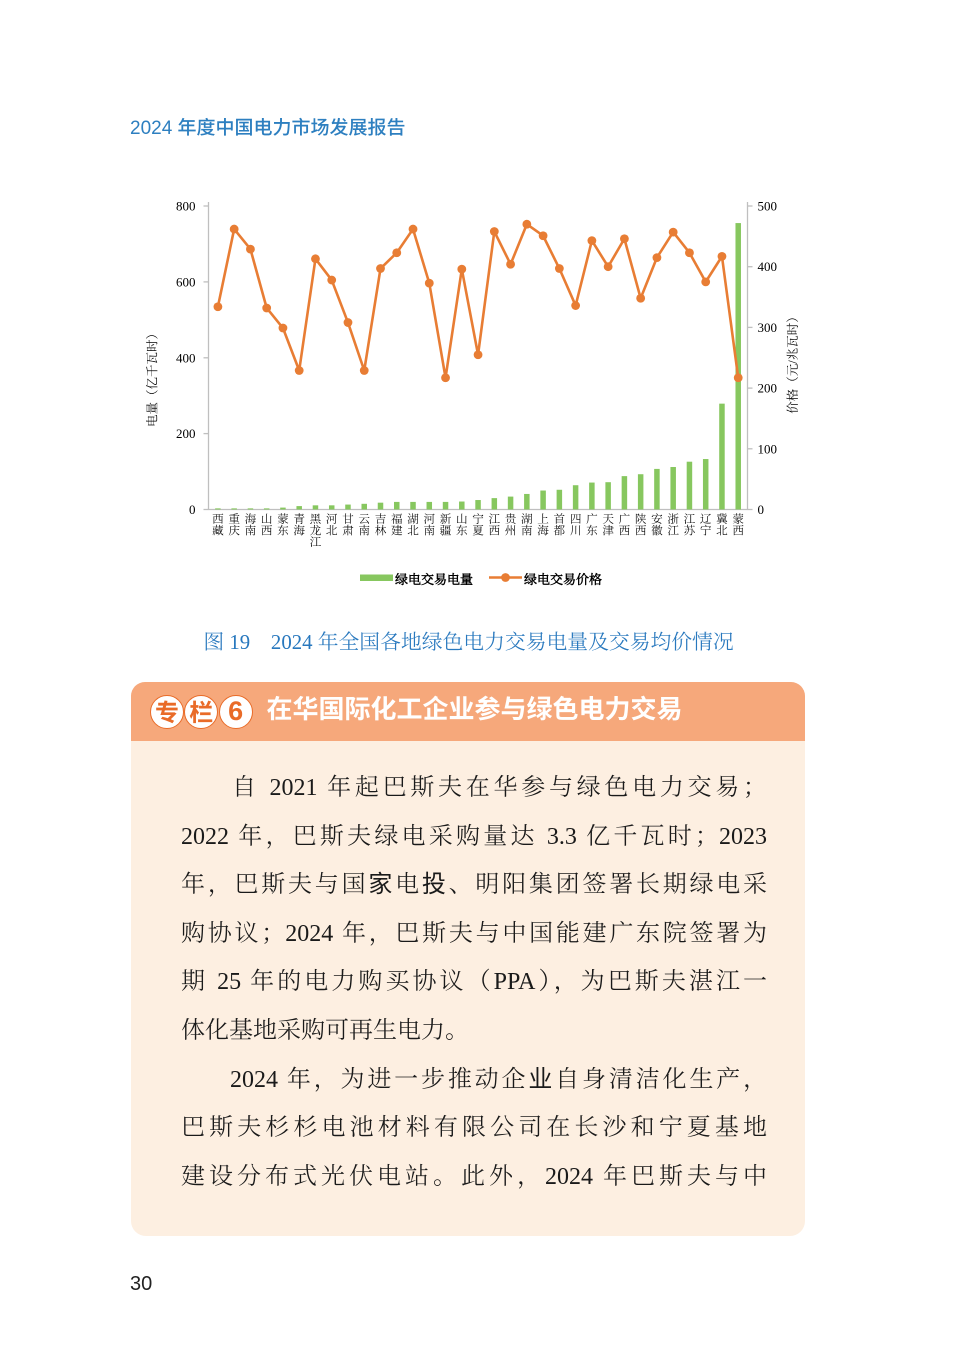 The width and height of the screenshot is (971, 1365). What do you see at coordinates (462, 525) in the screenshot?
I see `svg-text: 山东` at bounding box center [462, 525].